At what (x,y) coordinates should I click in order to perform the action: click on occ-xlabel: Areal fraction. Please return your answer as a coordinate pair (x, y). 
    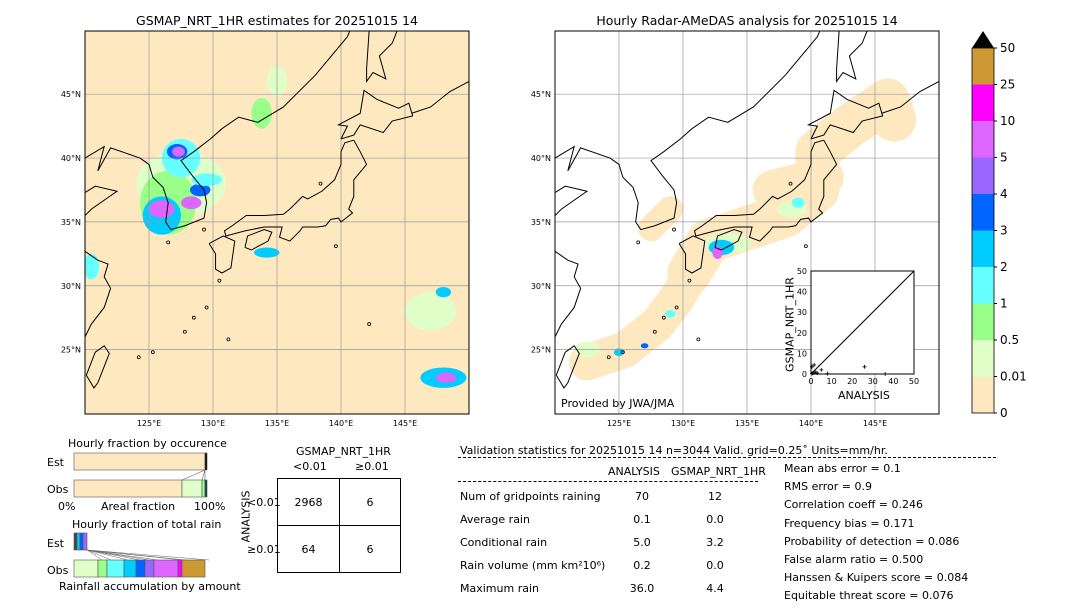
    Looking at the image, I should click on (138, 506).